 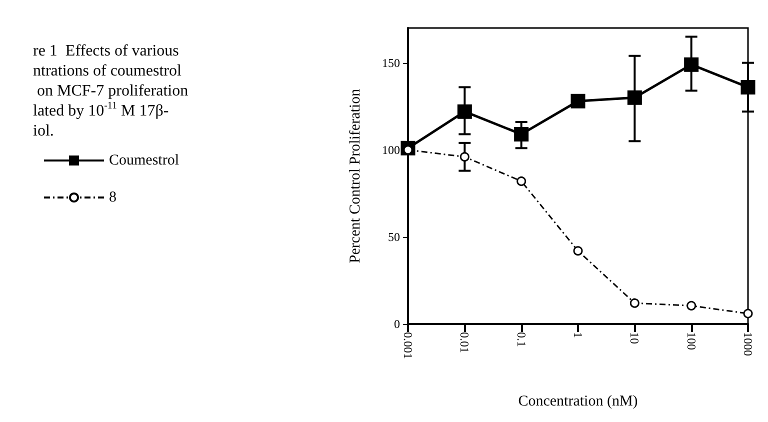 I want to click on x-tick-label: 1, so click(x=578, y=335).